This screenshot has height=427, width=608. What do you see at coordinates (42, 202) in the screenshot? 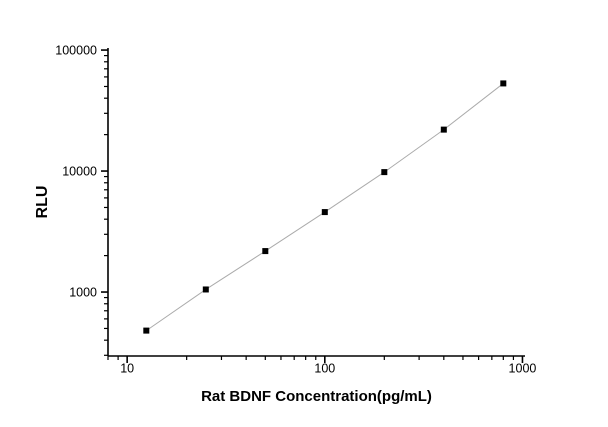
I see `y-axis-title: RLU` at bounding box center [42, 202].